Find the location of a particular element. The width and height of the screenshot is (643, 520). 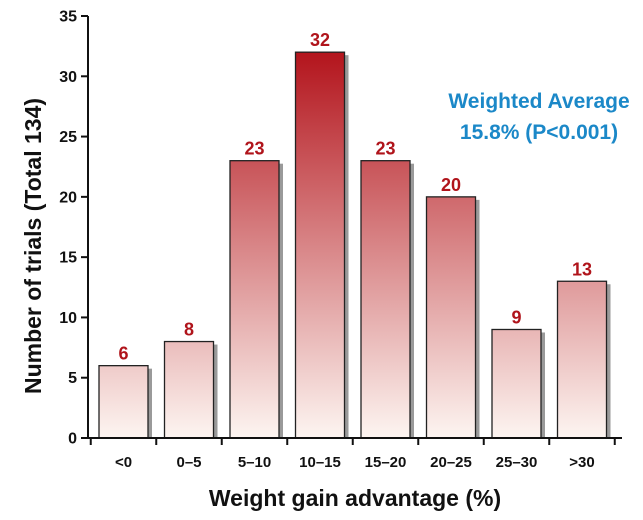

data-label: 32 is located at coordinates (320, 40).